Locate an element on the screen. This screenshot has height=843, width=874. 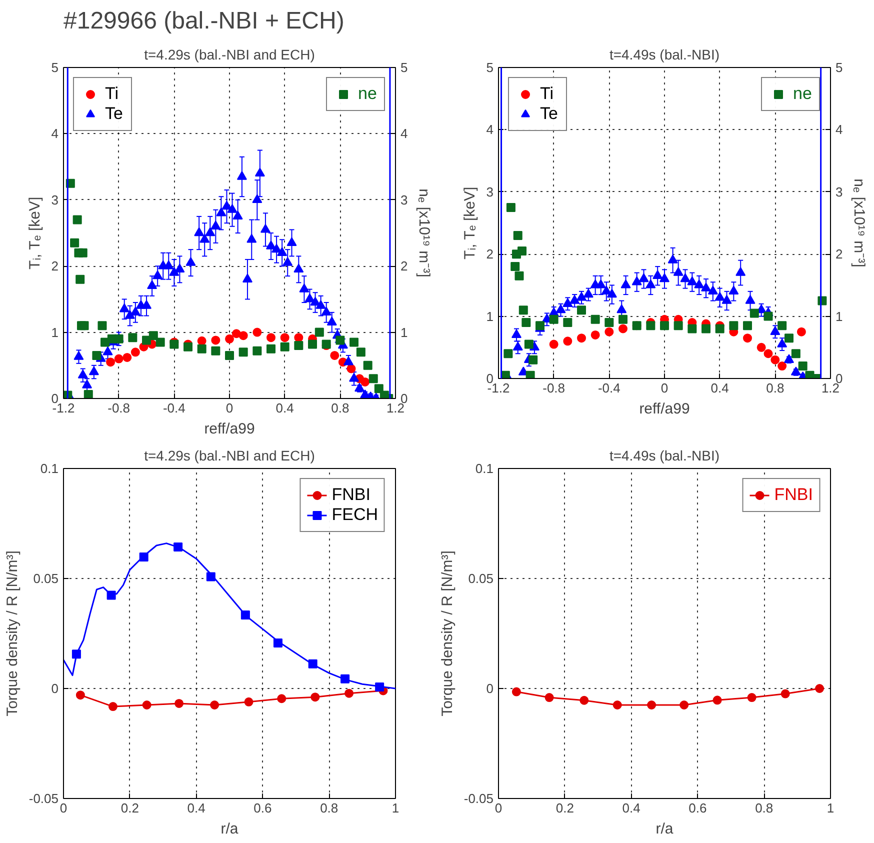
chart-title: t=4.29s (bal.-NBI and ECH) is located at coordinates (229, 456).